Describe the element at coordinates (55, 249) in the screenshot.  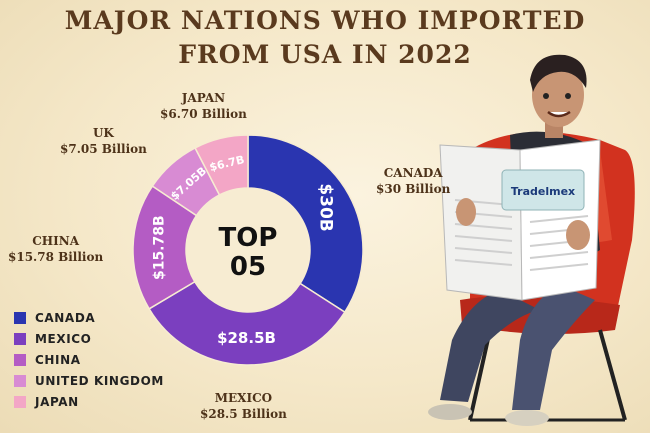
I see `callout-china: CHINA $15.78 Billion` at that location.